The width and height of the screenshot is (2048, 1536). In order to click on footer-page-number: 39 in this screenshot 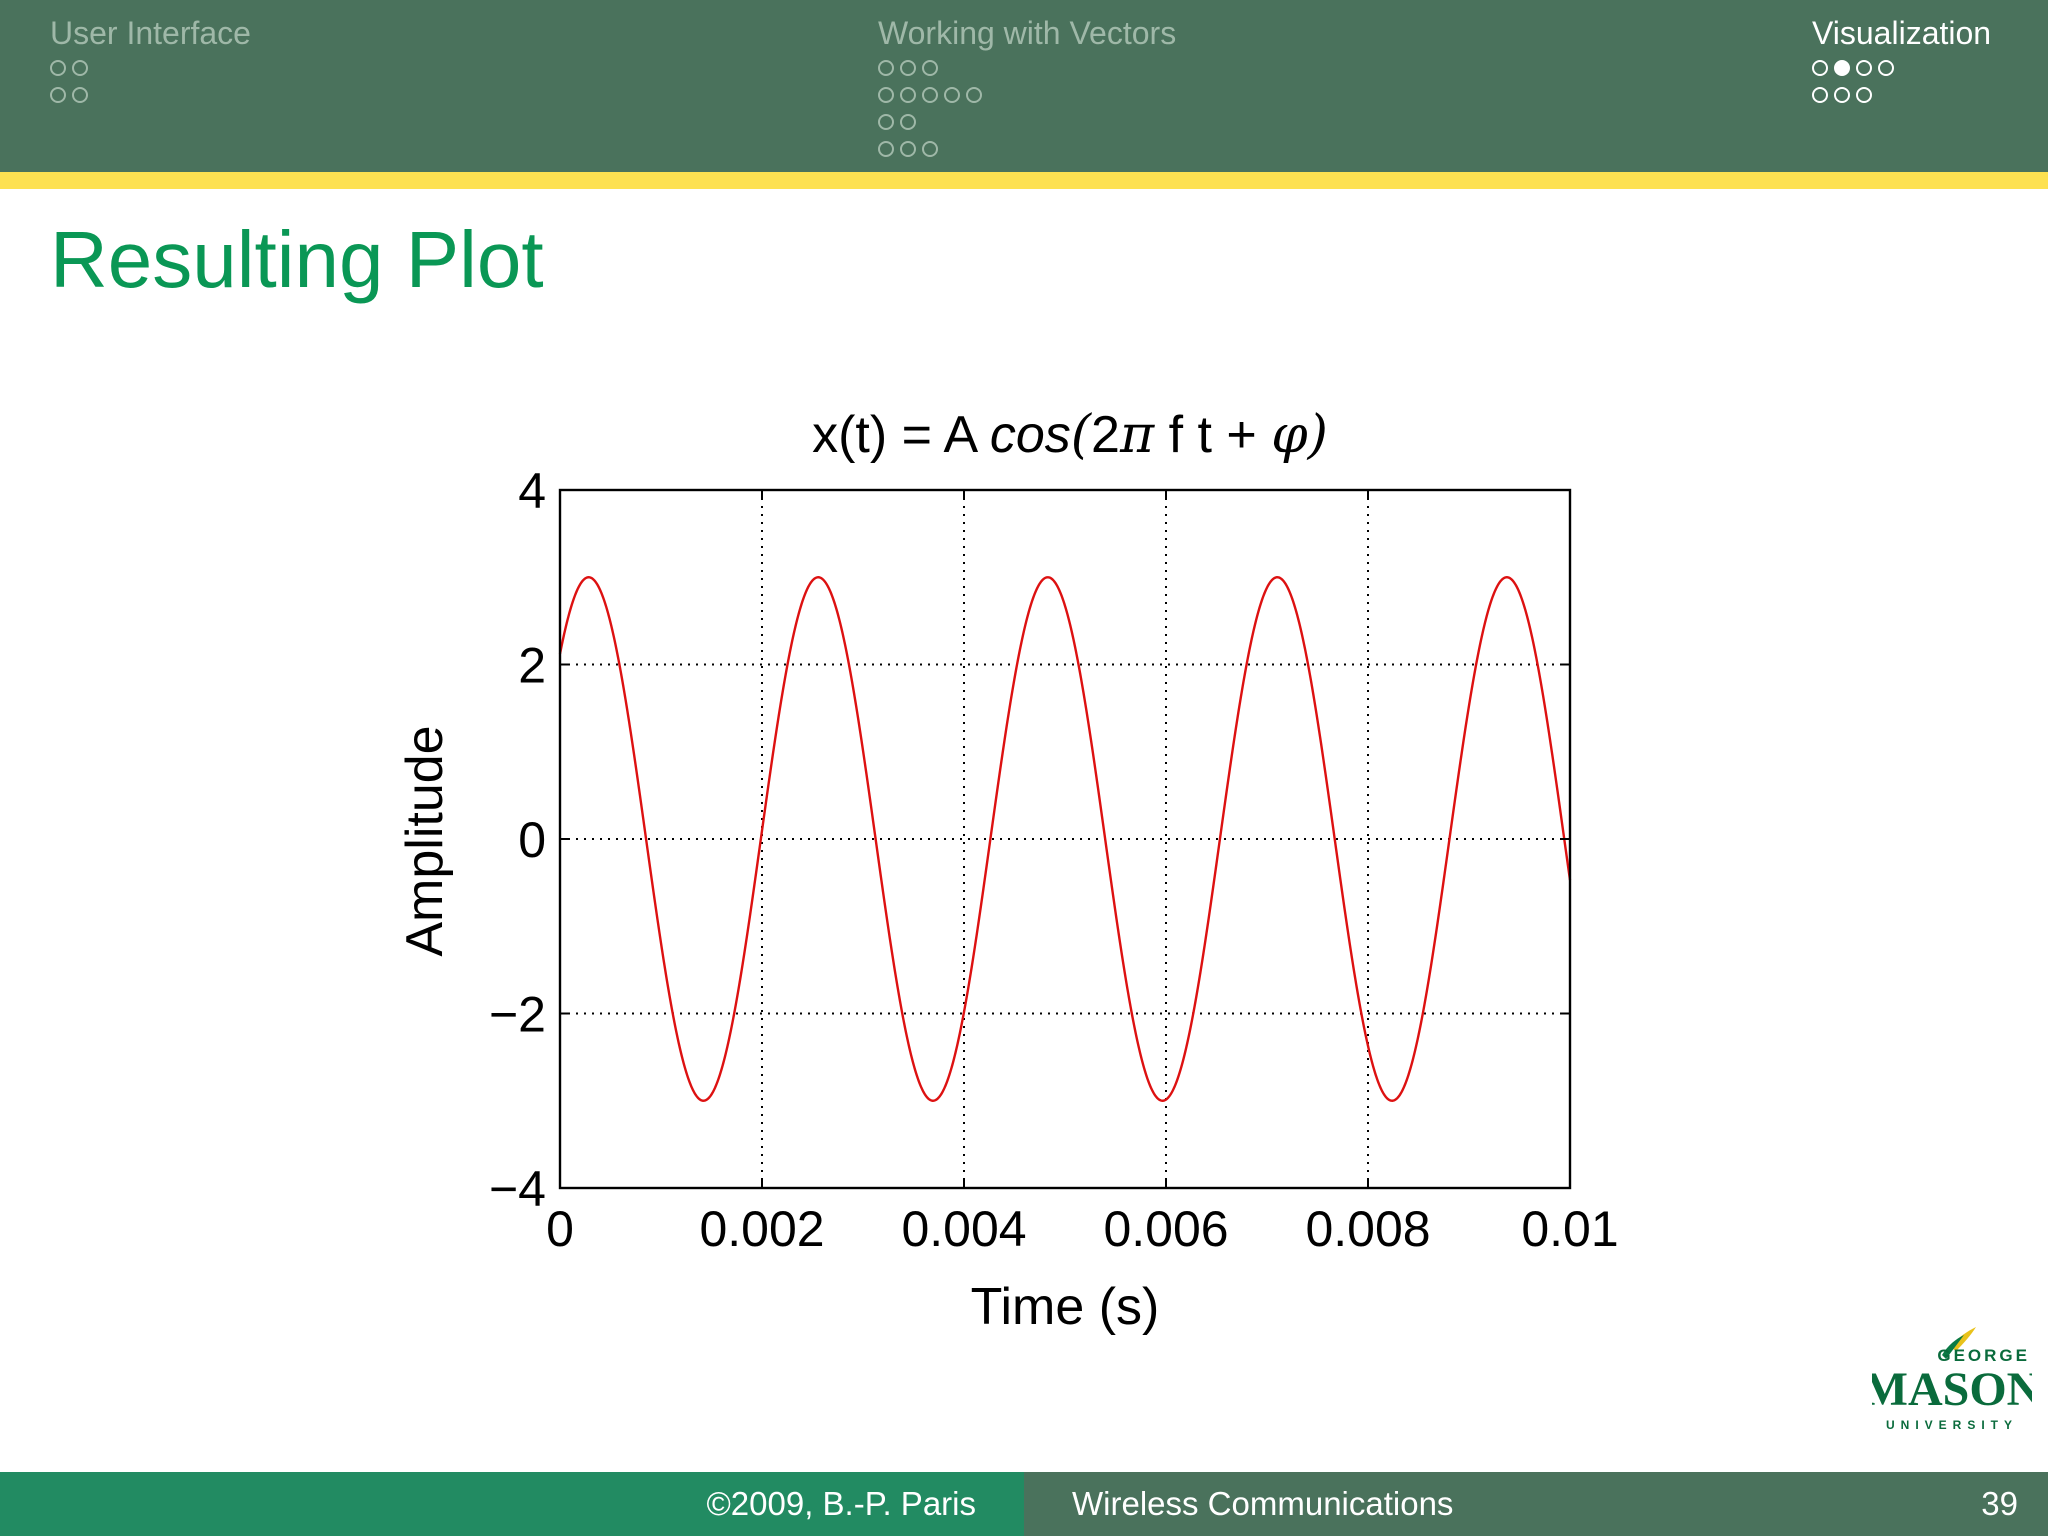, I will do `click(1999, 1503)`.